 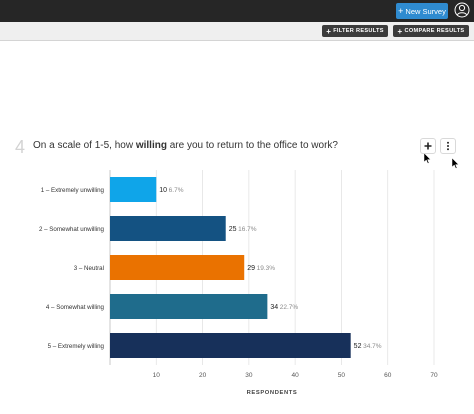 What do you see at coordinates (233, 229) in the screenshot?
I see `value-label: 25` at bounding box center [233, 229].